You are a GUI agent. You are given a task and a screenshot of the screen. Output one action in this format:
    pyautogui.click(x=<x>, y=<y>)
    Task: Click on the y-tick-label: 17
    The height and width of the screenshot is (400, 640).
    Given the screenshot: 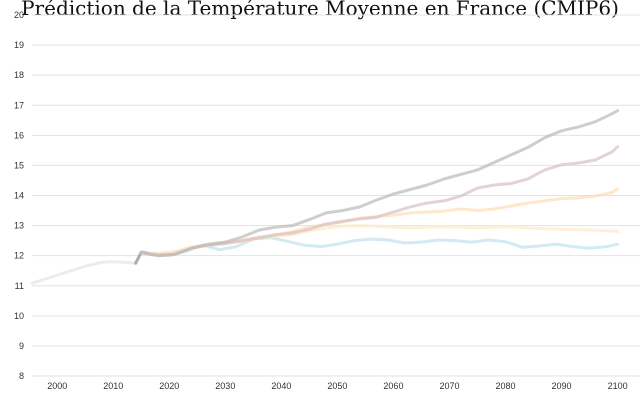 What is the action you would take?
    pyautogui.click(x=19, y=105)
    